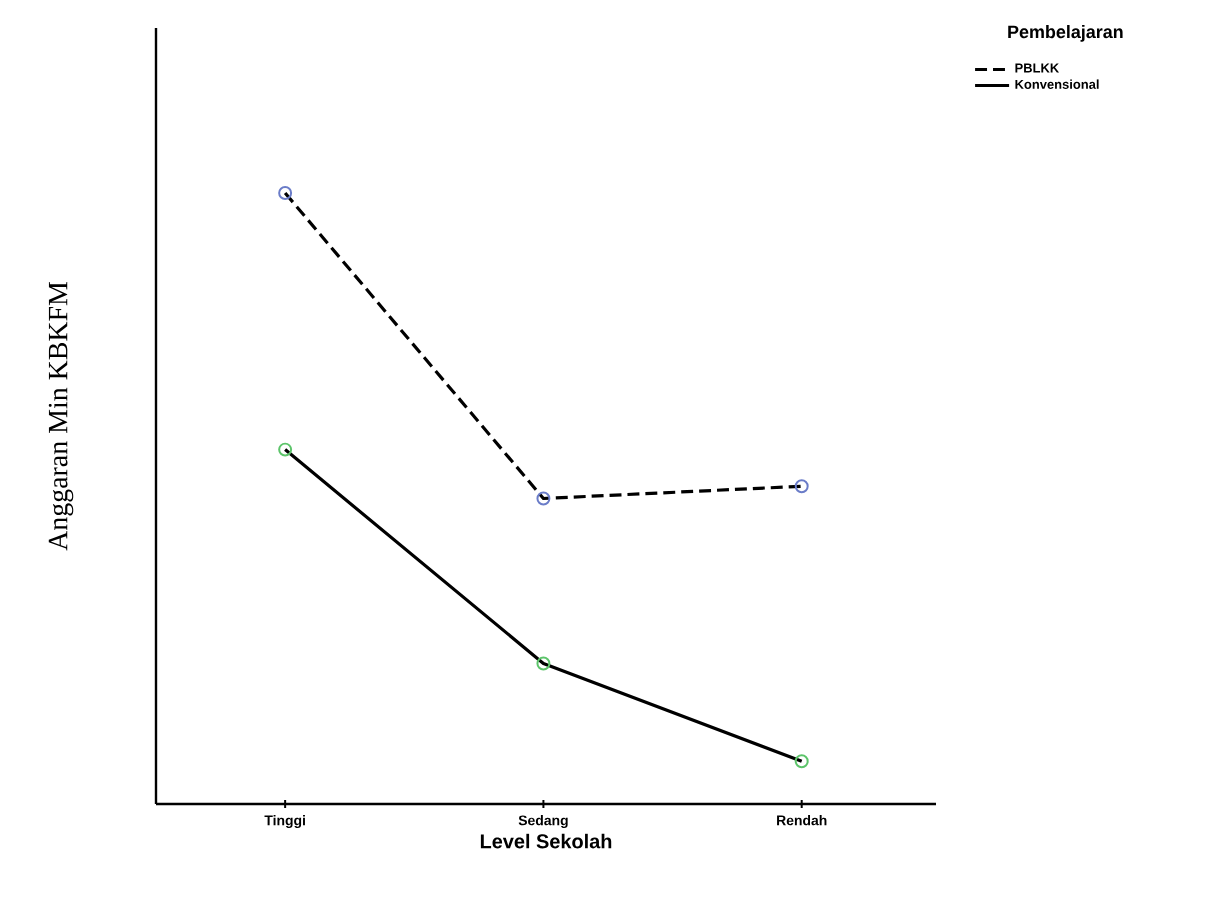  Describe the element at coordinates (1065, 33) in the screenshot. I see `legend-title: Pembelajaran` at that location.